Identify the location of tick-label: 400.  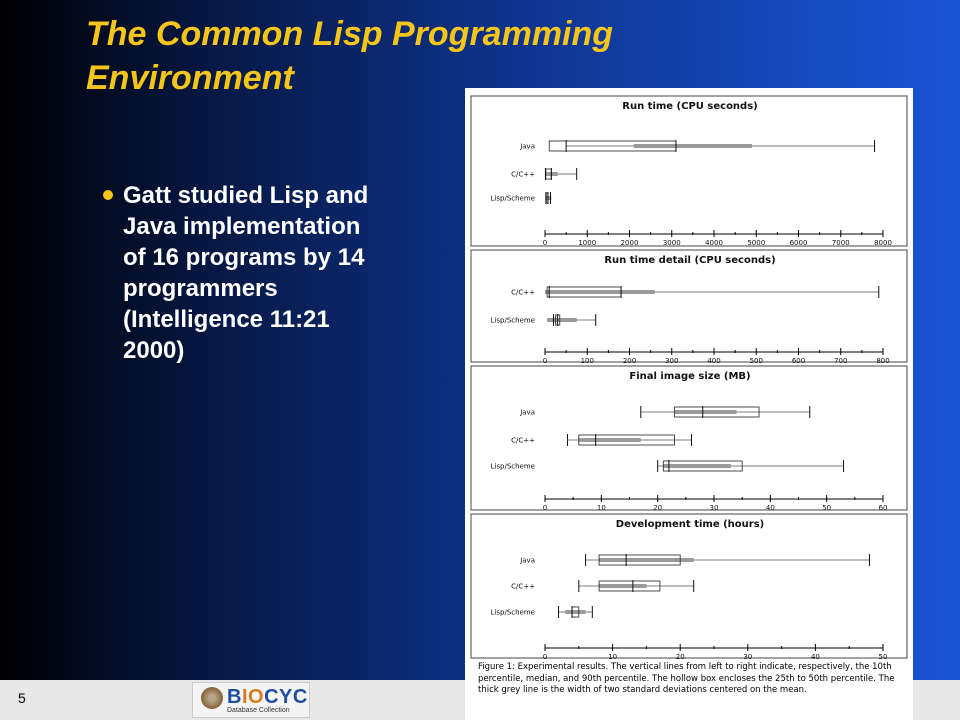
(713, 361).